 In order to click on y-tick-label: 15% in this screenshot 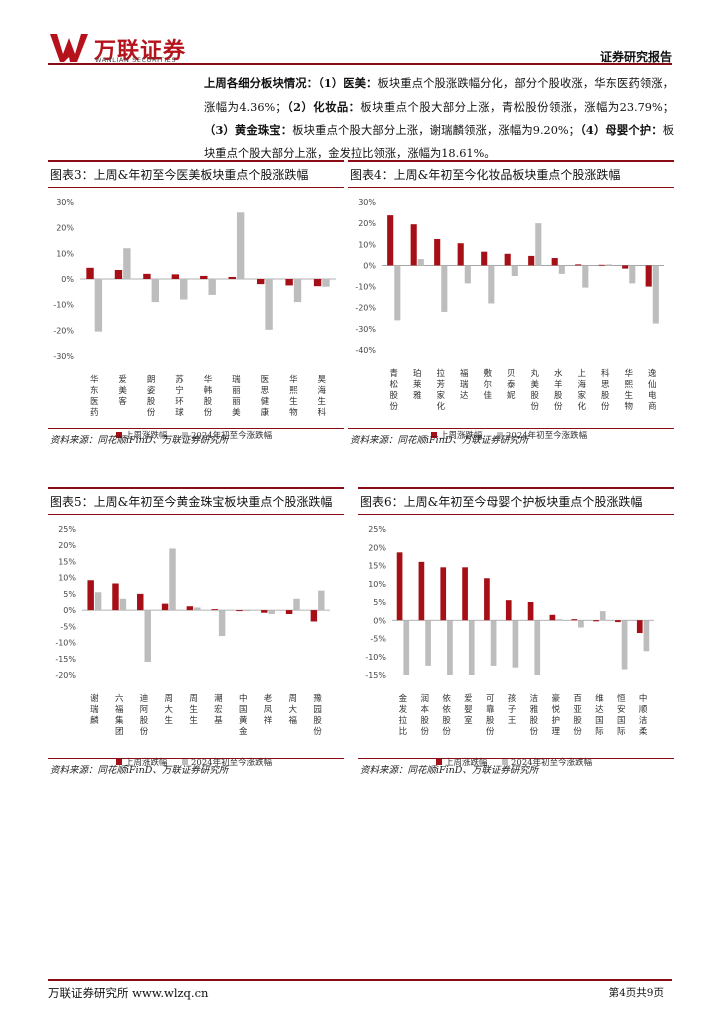, I will do `click(377, 566)`.